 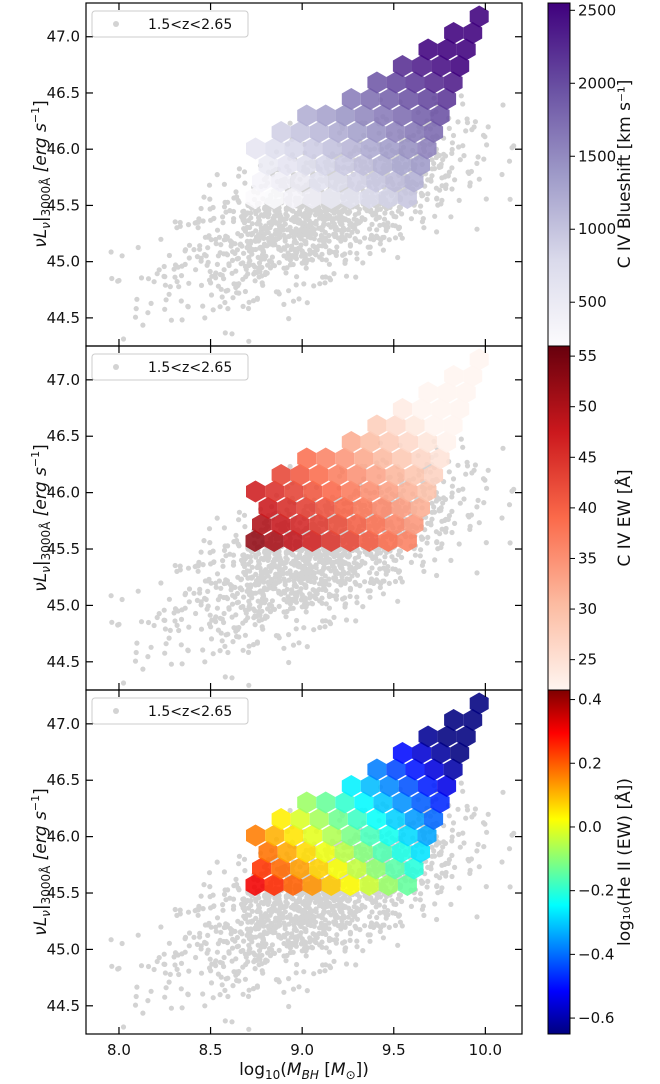 I want to click on y-tick-label: 45.0, so click(x=63, y=262).